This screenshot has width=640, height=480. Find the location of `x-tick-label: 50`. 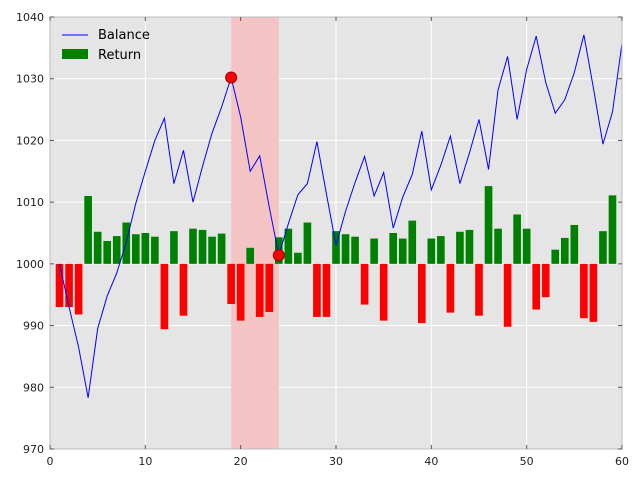

x-tick-label: 50 is located at coordinates (527, 461).